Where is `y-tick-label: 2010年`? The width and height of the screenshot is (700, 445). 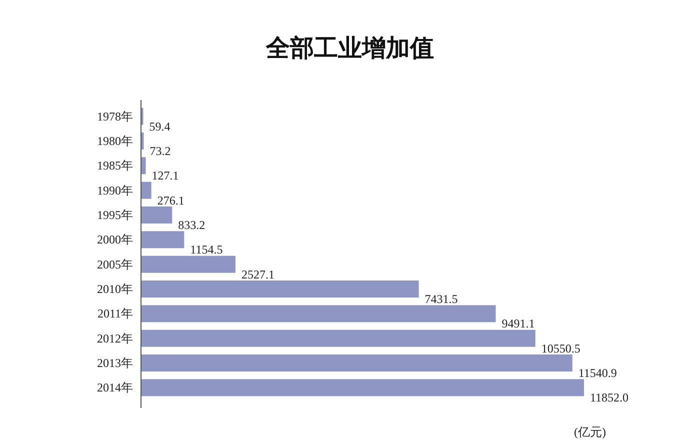 y-tick-label: 2010年 is located at coordinates (115, 289).